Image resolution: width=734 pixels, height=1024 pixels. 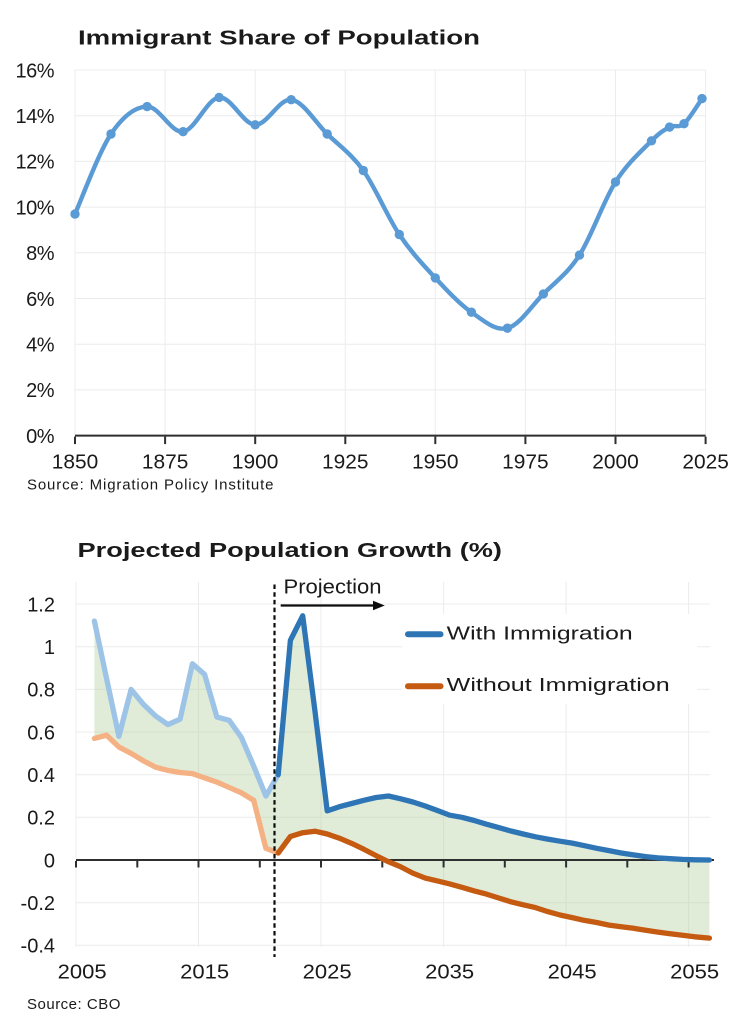 What do you see at coordinates (40, 254) in the screenshot?
I see `svg-text: 8%` at bounding box center [40, 254].